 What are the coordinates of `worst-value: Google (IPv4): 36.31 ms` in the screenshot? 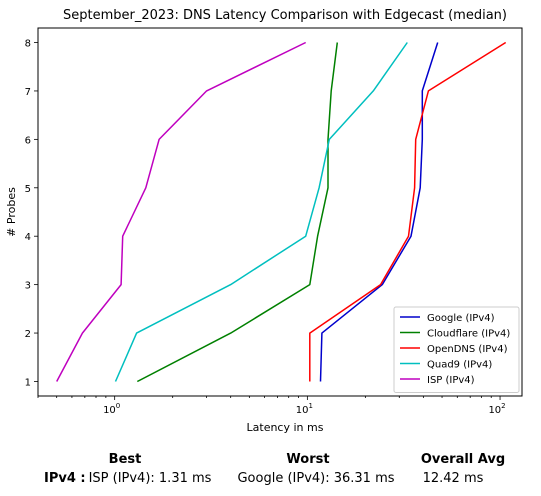 It's located at (316, 478).